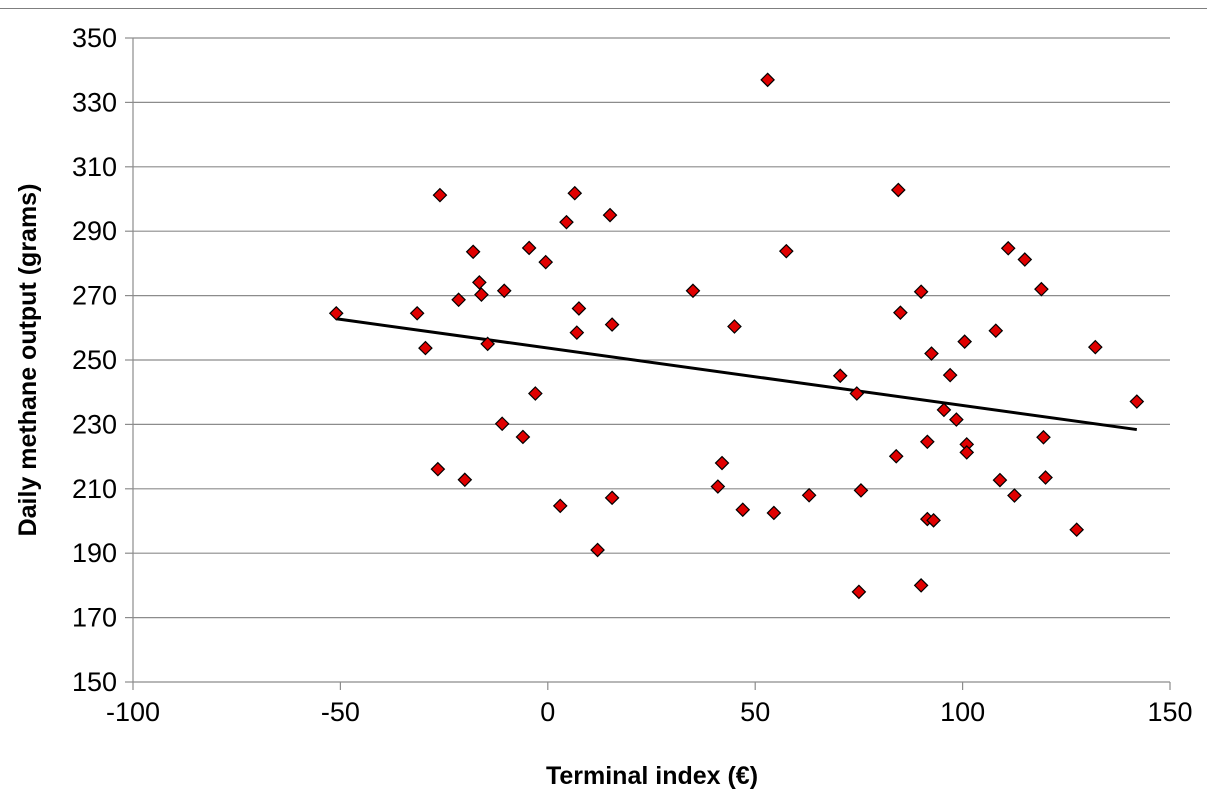 Image resolution: width=1207 pixels, height=806 pixels. Describe the element at coordinates (652, 776) in the screenshot. I see `x-axis-title: Terminal index (€)` at that location.